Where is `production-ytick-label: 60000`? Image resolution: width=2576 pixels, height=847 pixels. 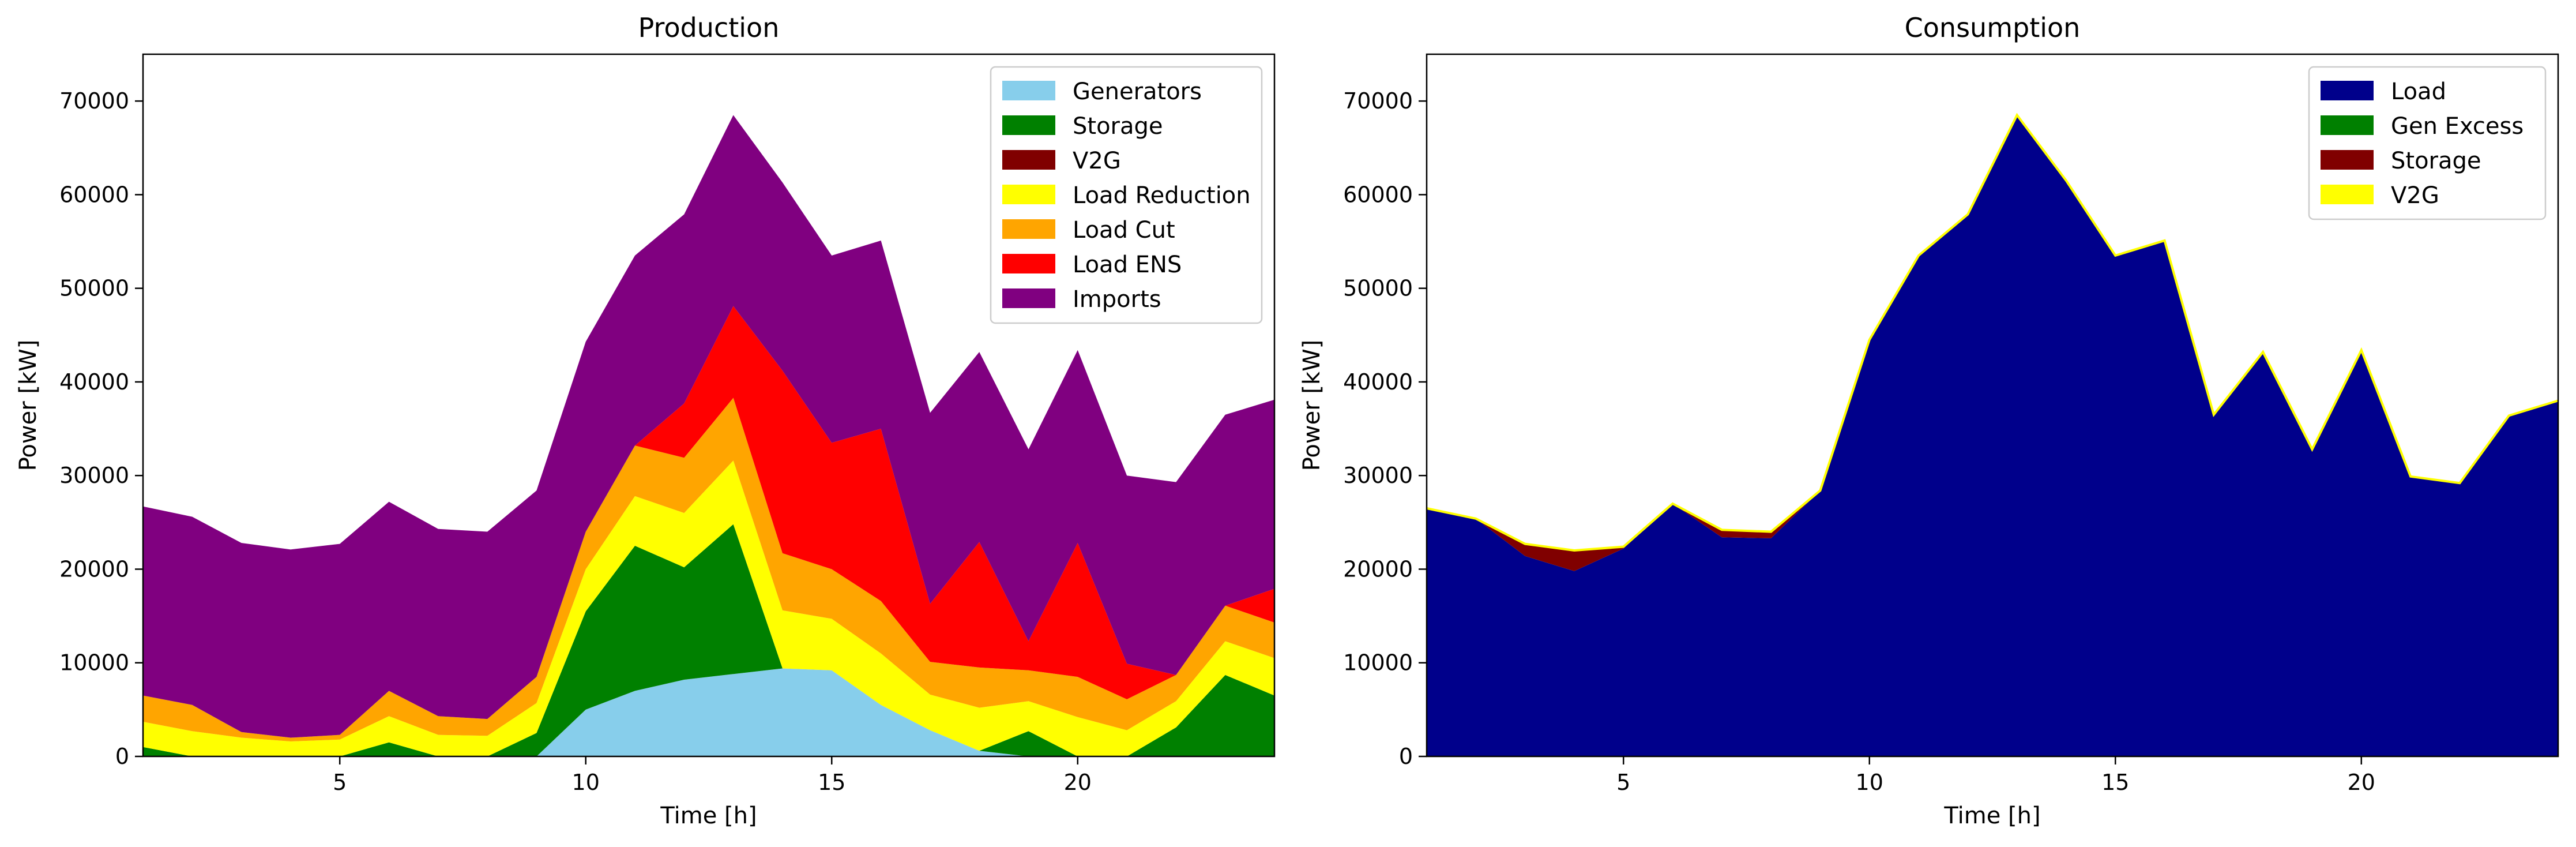
production-ytick-label: 60000 is located at coordinates (94, 194).